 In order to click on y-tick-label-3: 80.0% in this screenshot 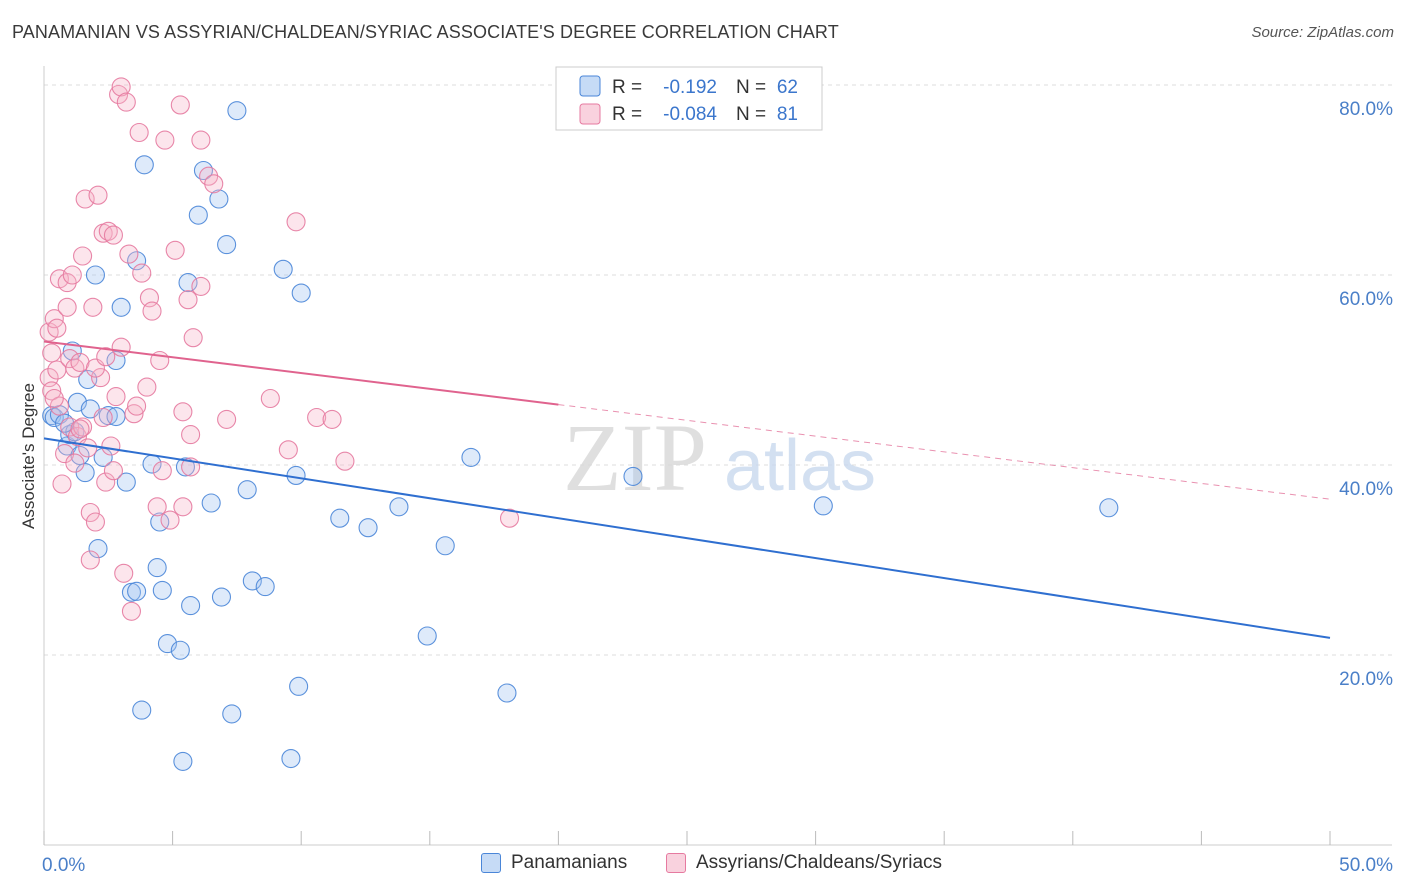, I will do `click(1366, 109)`.